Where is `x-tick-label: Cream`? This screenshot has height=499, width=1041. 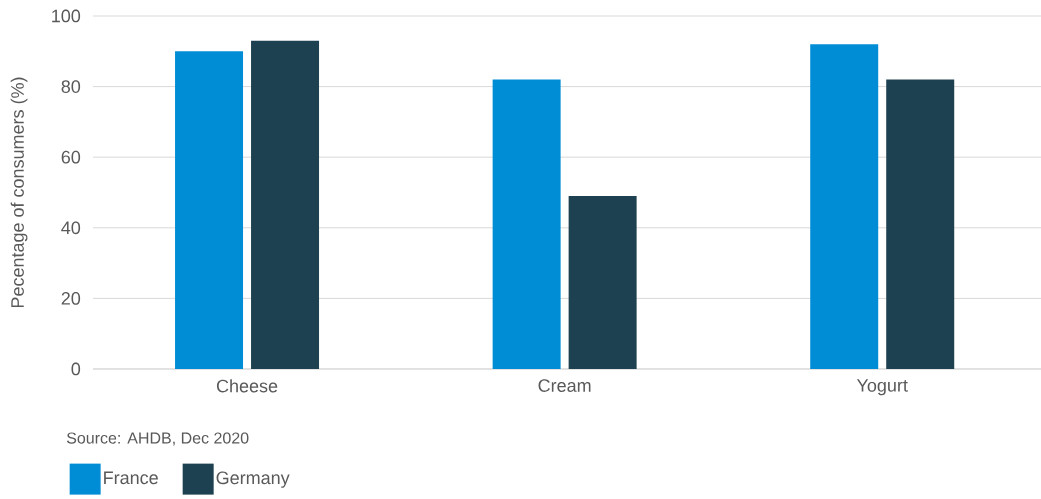
x-tick-label: Cream is located at coordinates (564, 385).